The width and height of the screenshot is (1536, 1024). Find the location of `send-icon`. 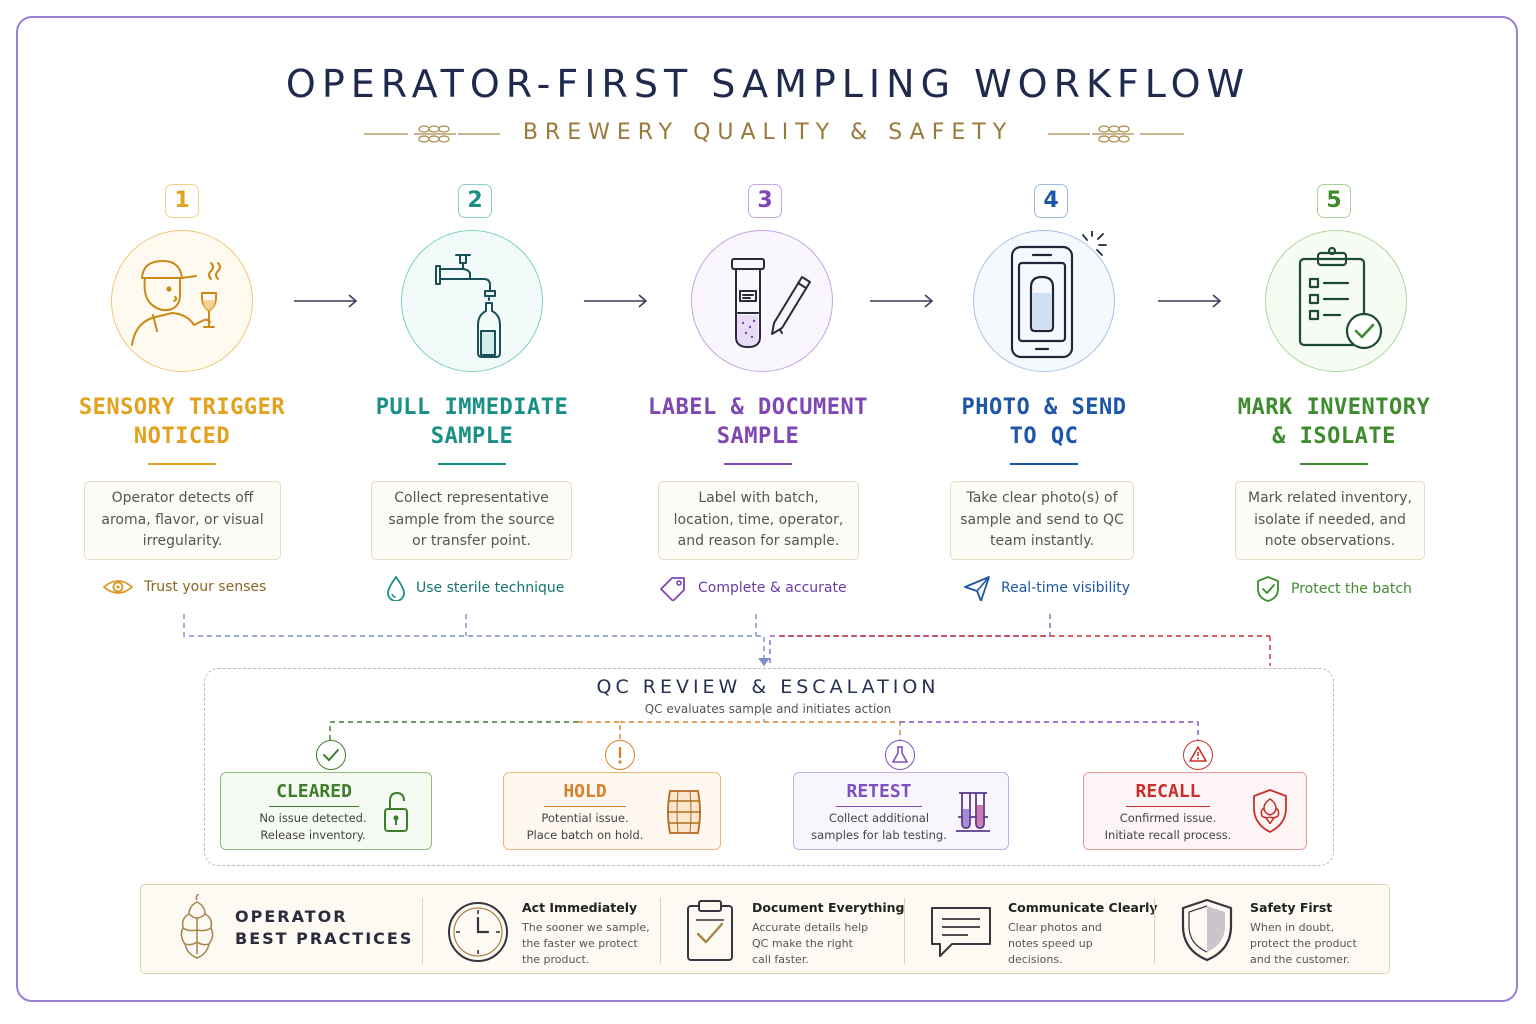

send-icon is located at coordinates (977, 588).